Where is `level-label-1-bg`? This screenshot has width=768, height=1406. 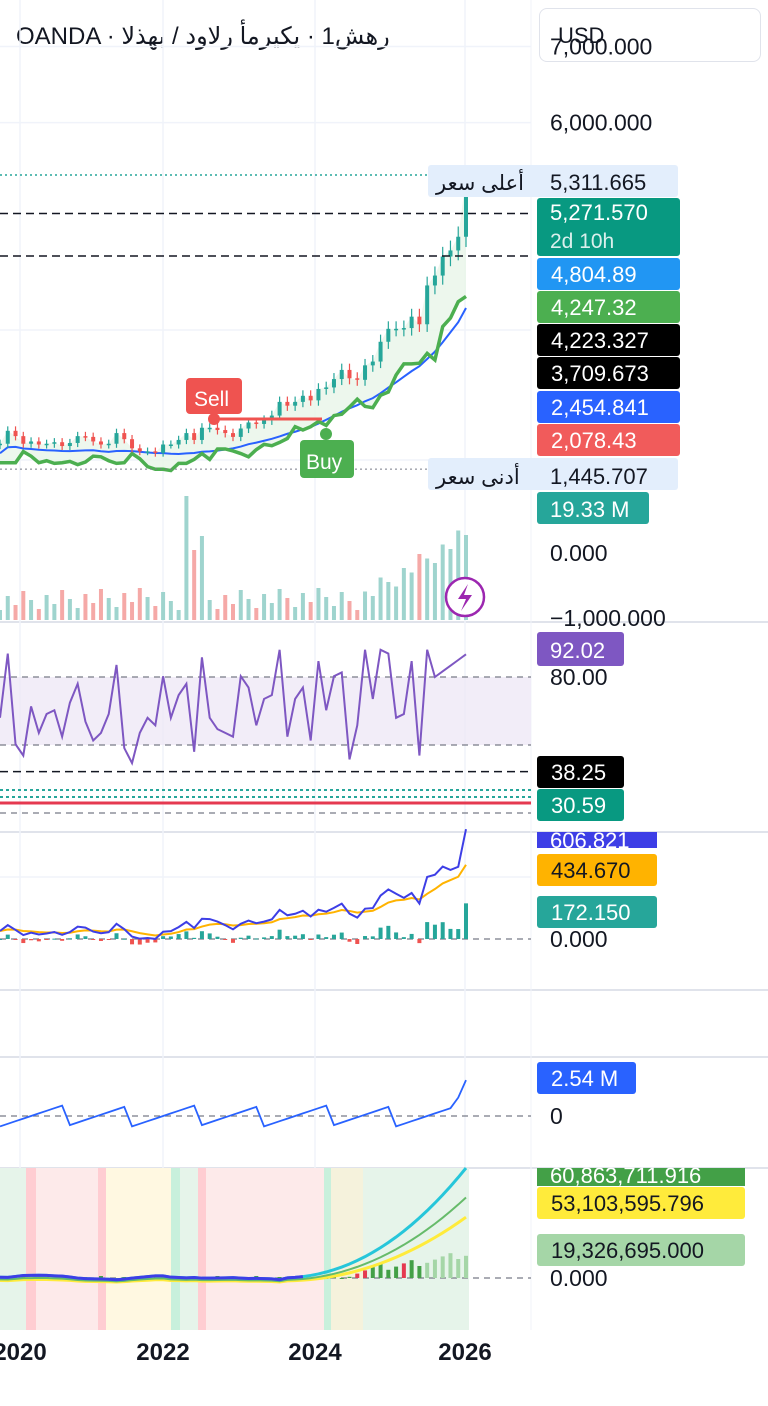
level-label-1-bg is located at coordinates (608, 274).